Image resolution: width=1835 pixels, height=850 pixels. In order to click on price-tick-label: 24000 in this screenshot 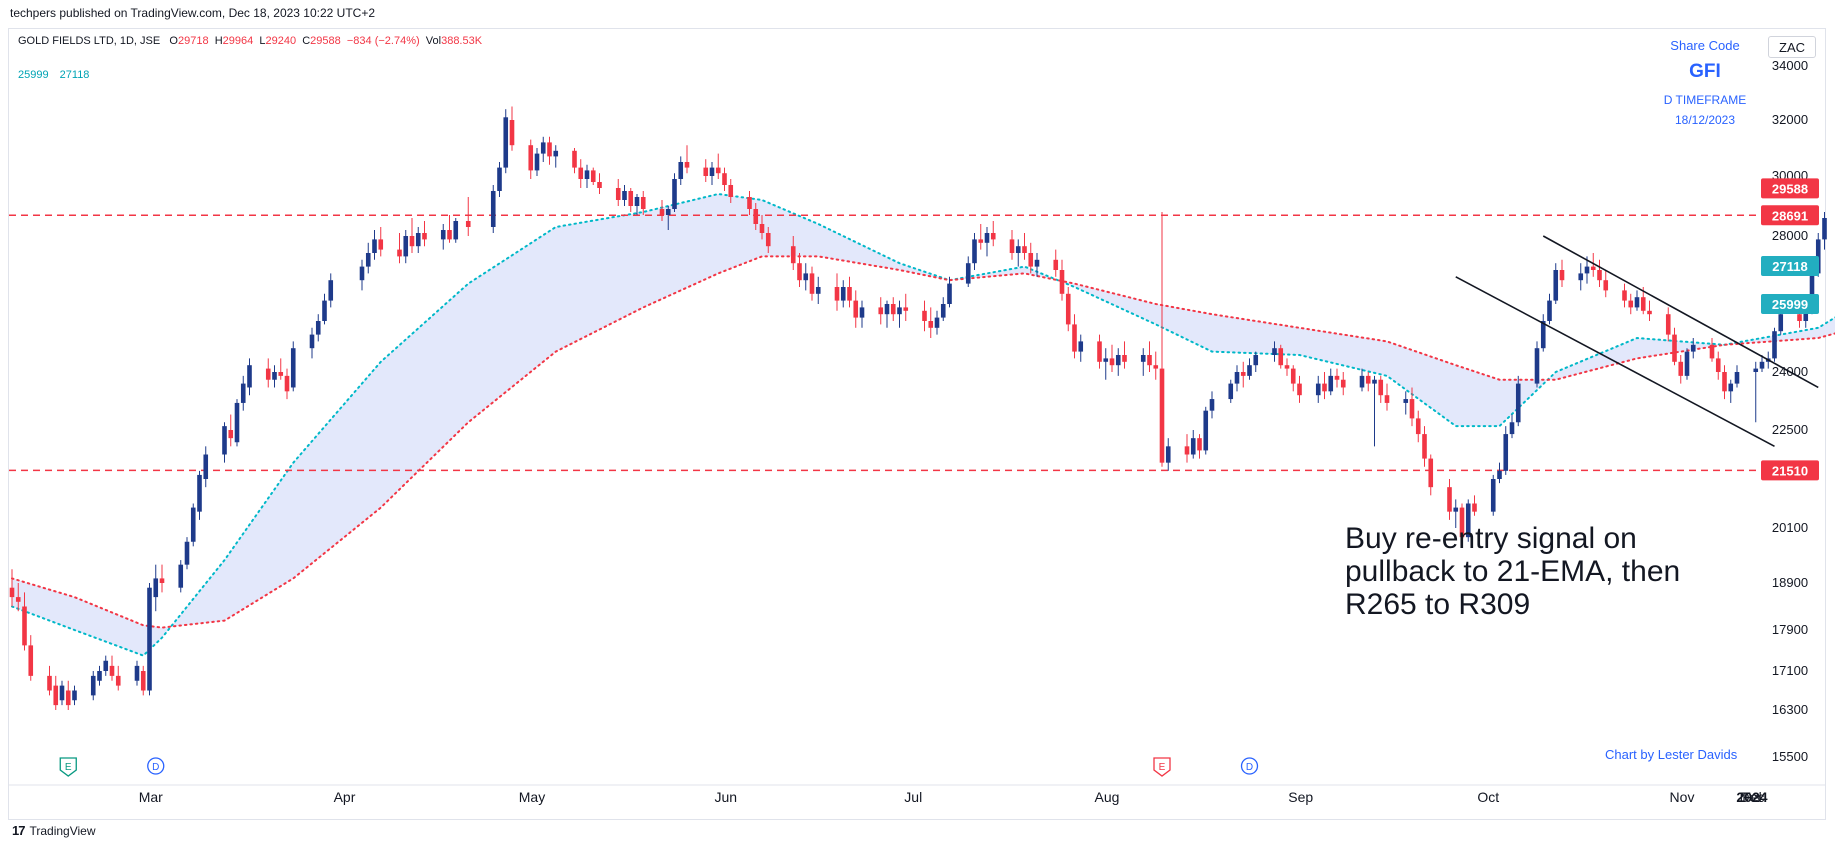, I will do `click(1790, 371)`.